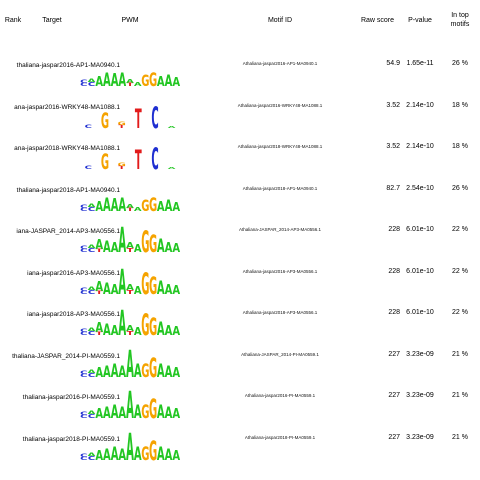 The width and height of the screenshot is (480, 480). I want to click on target-cell: ana-jaspar2016-WRKY48-MA1088.1, so click(60, 110).